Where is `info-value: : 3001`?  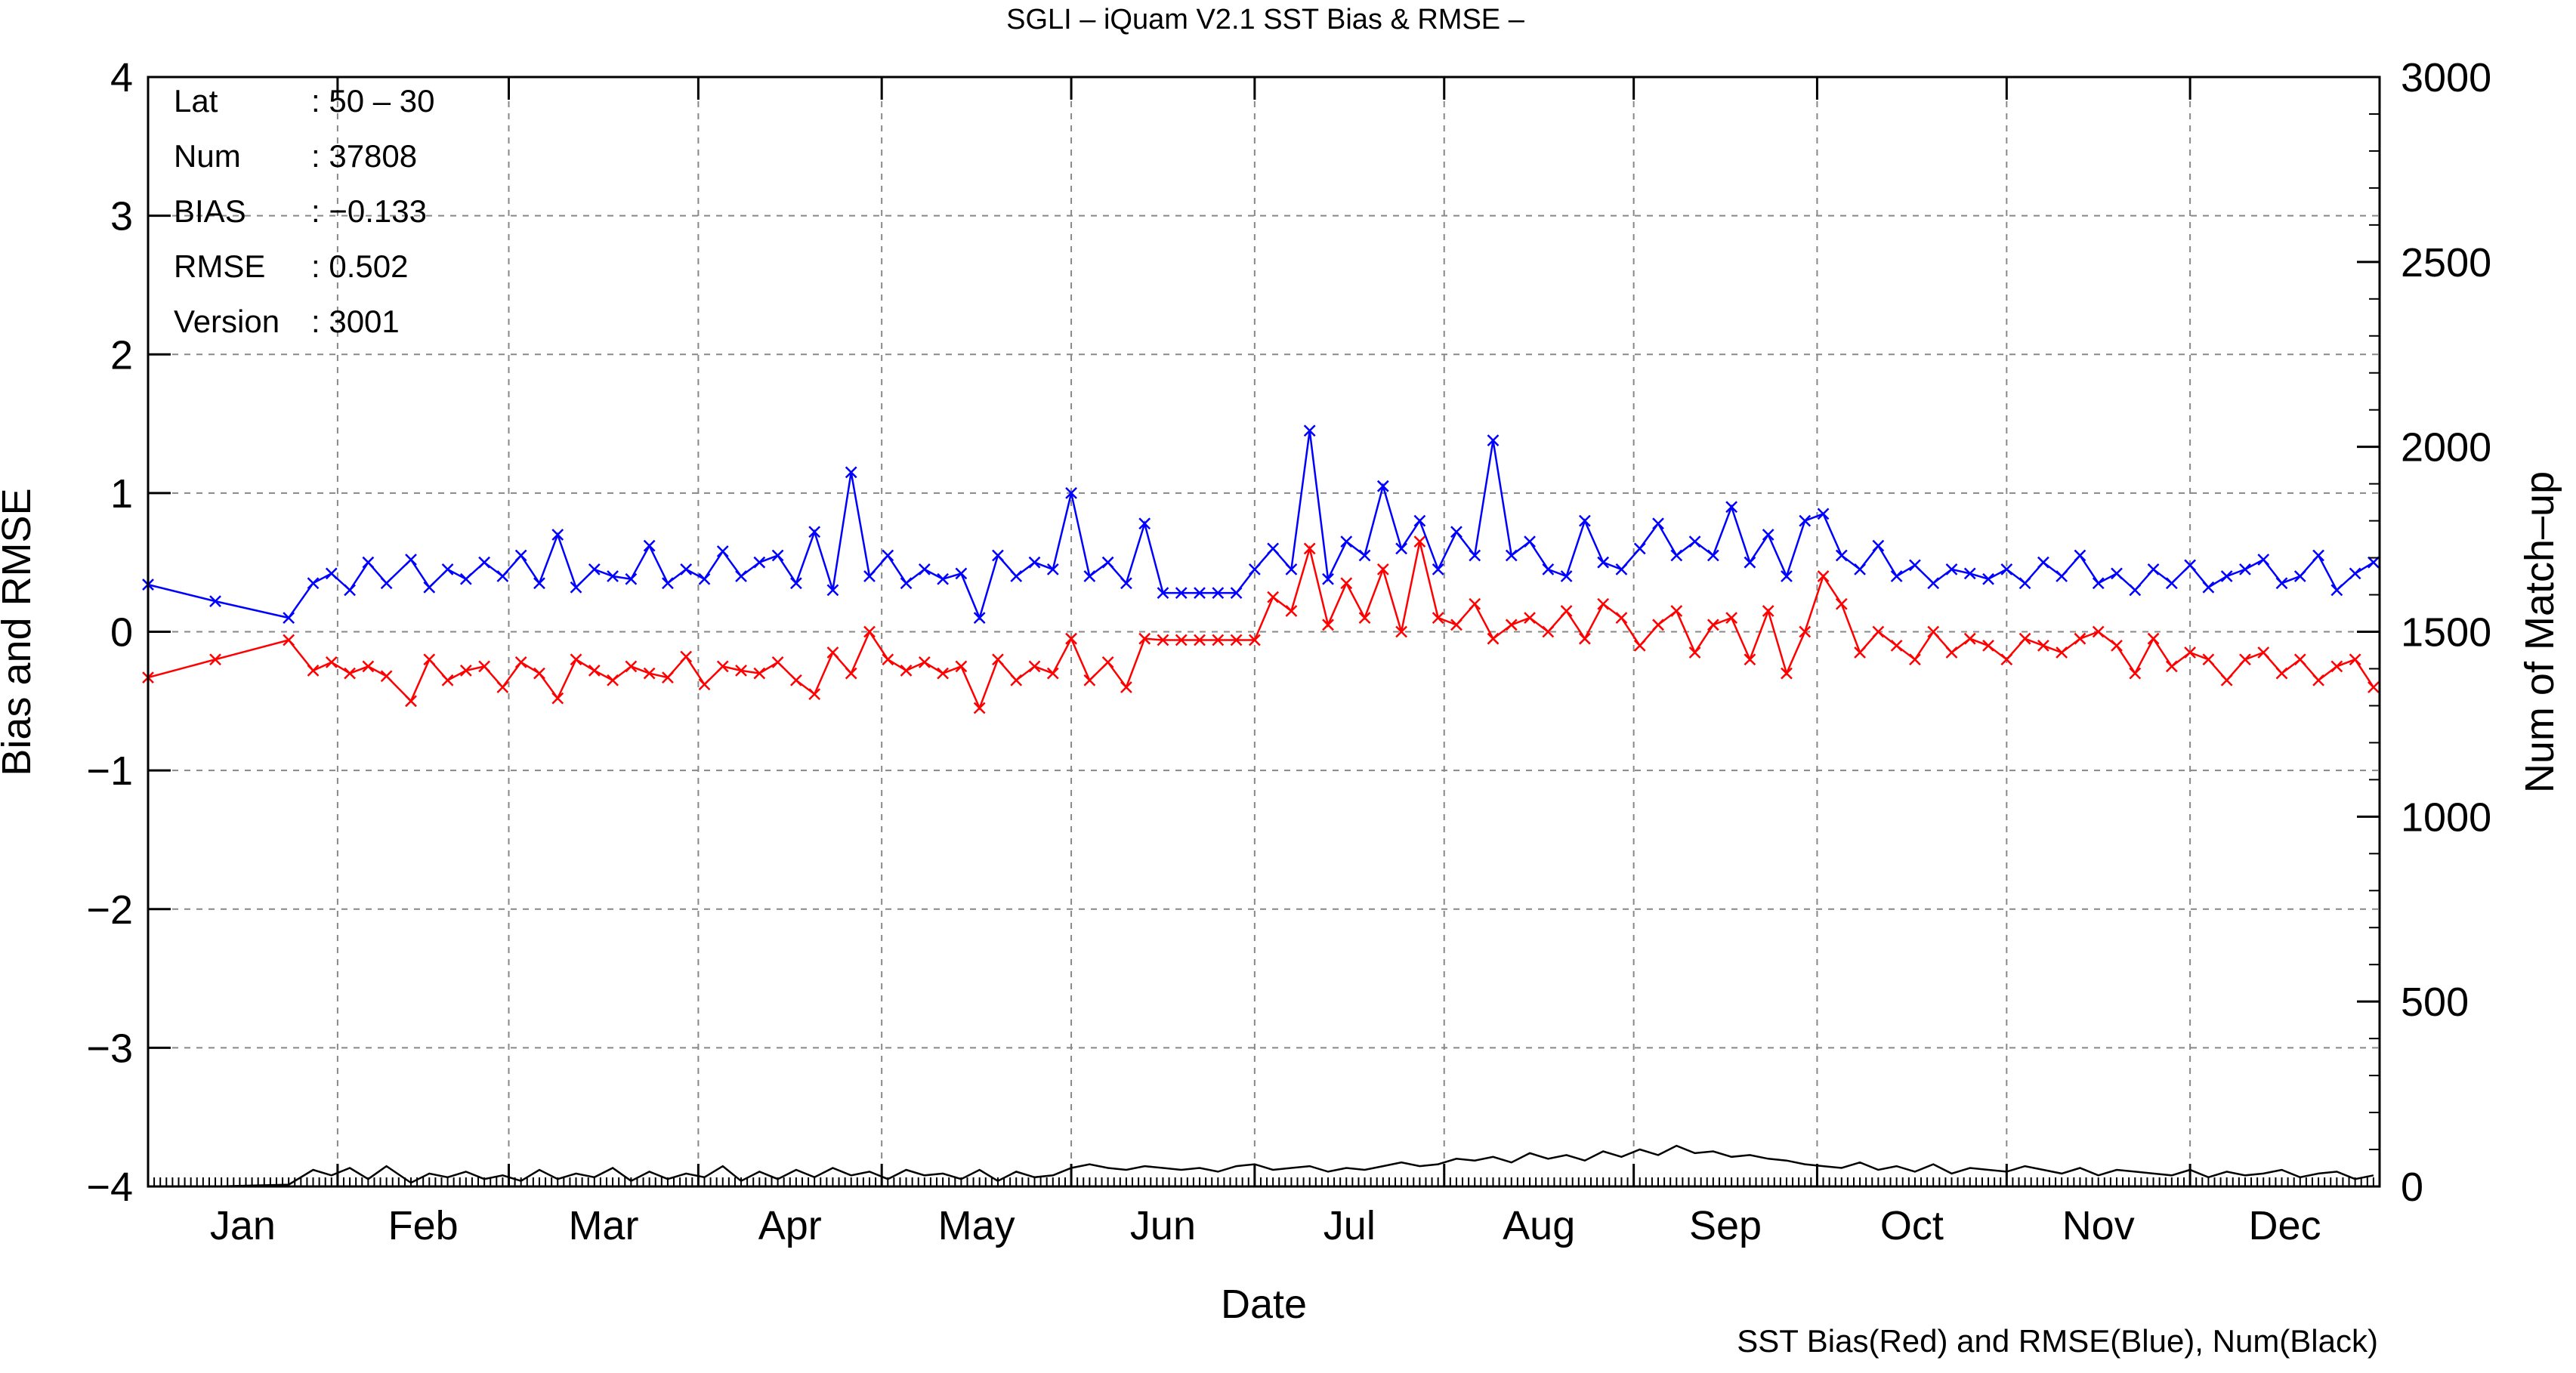
info-value: : 3001 is located at coordinates (355, 321).